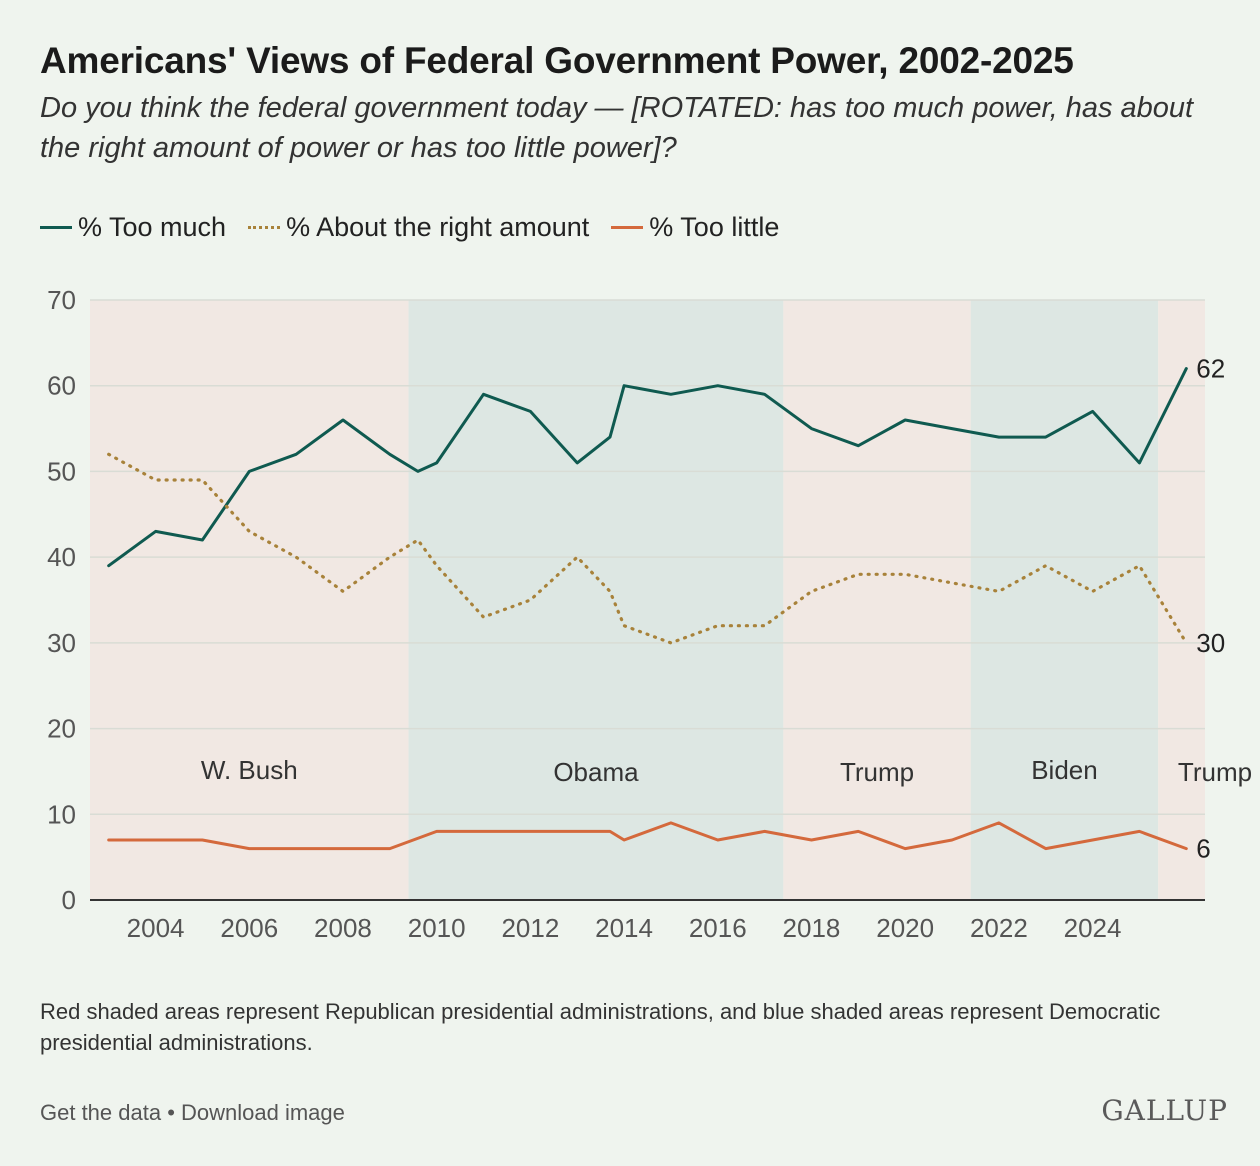  Describe the element at coordinates (1064, 770) in the screenshot. I see `administration-label: Biden` at that location.